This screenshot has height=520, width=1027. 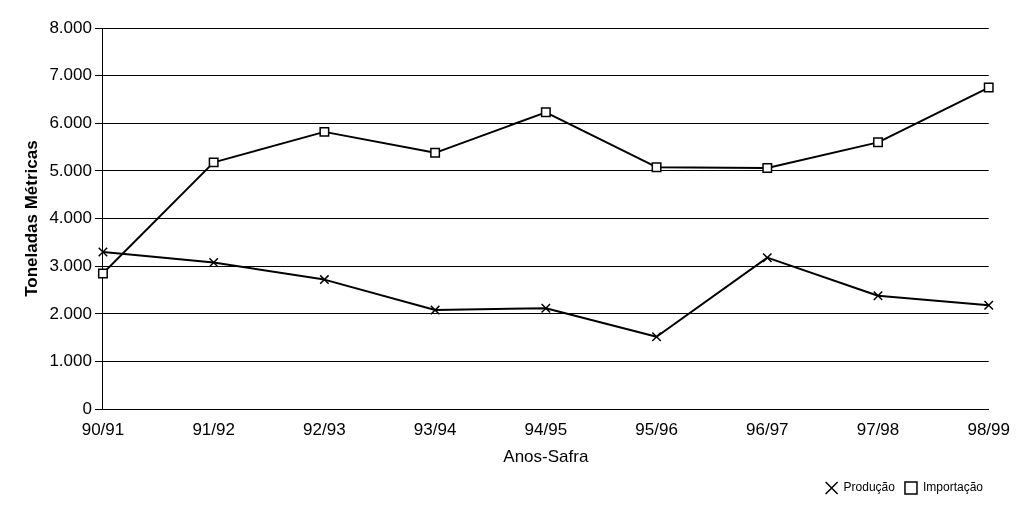 What do you see at coordinates (213, 430) in the screenshot?
I see `x-tick-label: 91/92` at bounding box center [213, 430].